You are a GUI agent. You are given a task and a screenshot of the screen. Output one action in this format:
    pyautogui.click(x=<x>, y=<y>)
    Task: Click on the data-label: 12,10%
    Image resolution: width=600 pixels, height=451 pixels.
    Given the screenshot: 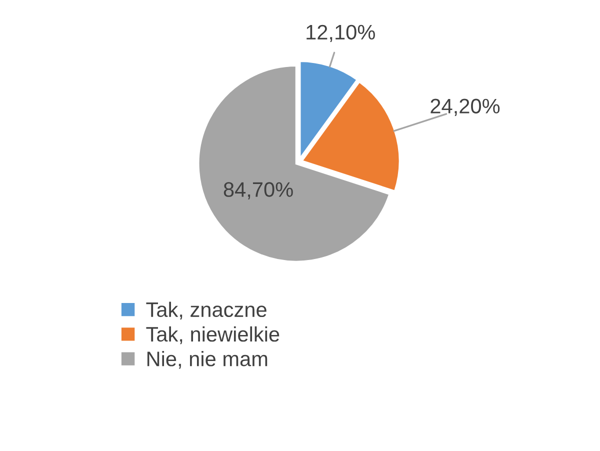 What is the action you would take?
    pyautogui.click(x=340, y=33)
    